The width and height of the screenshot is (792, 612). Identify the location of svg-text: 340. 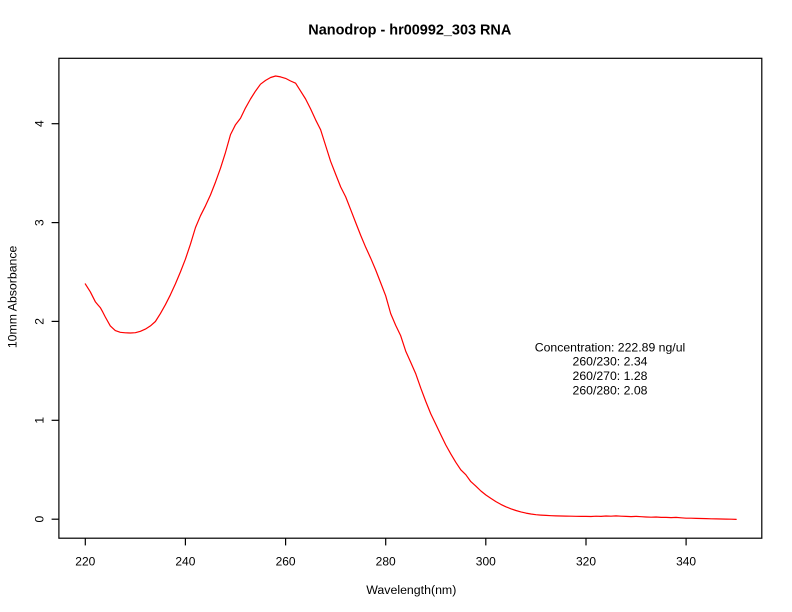
(686, 562).